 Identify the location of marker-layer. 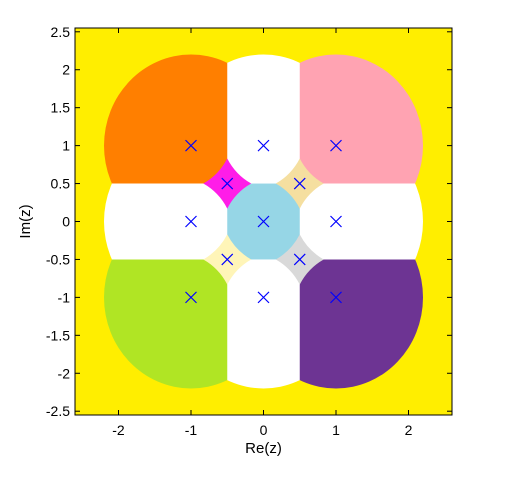
(263, 221).